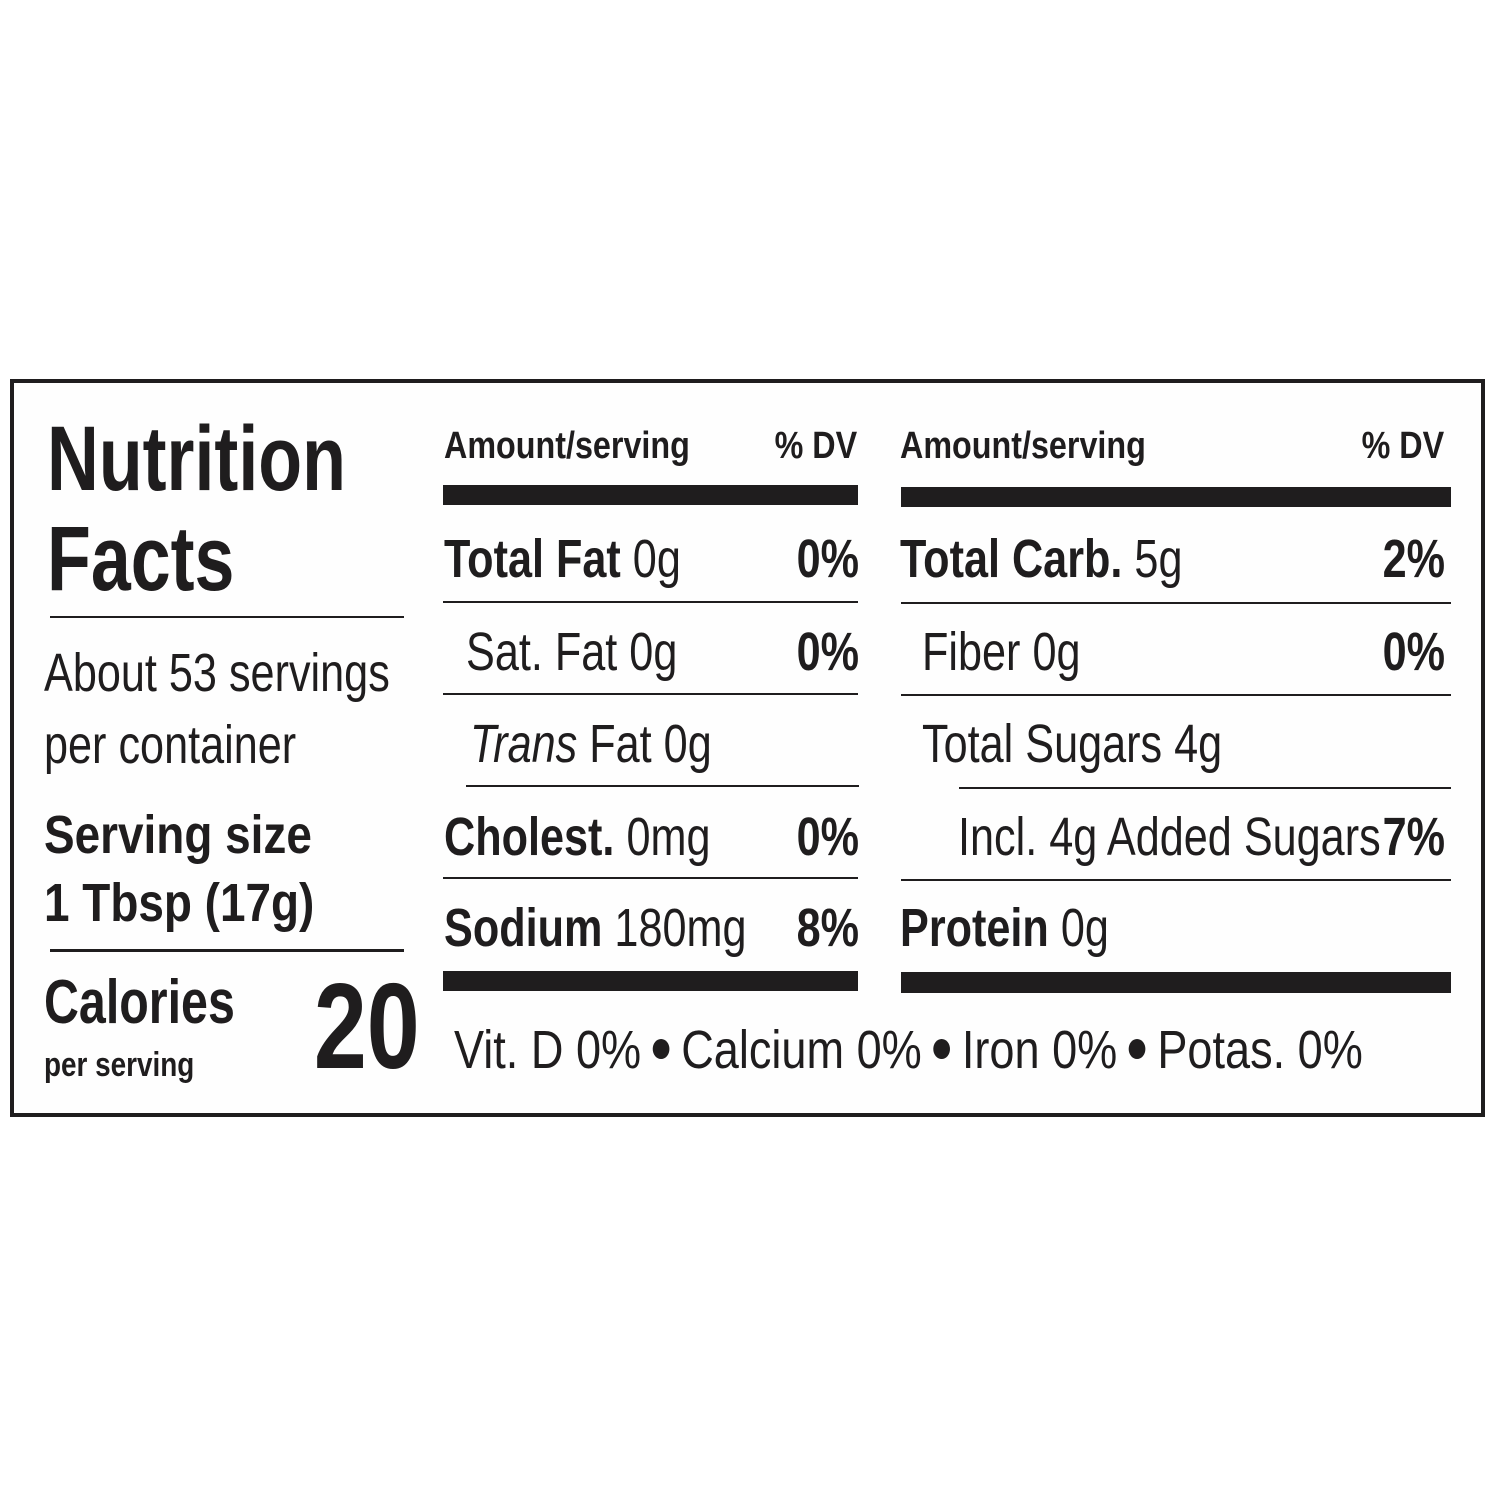 The height and width of the screenshot is (1500, 1500). Describe the element at coordinates (567, 446) in the screenshot. I see `left-amount-header: Amount/serving` at that location.